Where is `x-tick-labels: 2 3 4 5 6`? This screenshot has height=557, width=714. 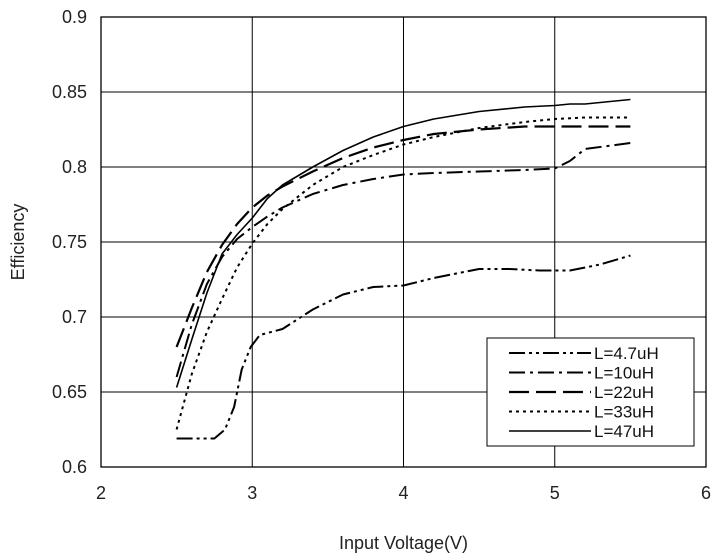
x-tick-labels: 2 3 4 5 6 is located at coordinates (403, 493).